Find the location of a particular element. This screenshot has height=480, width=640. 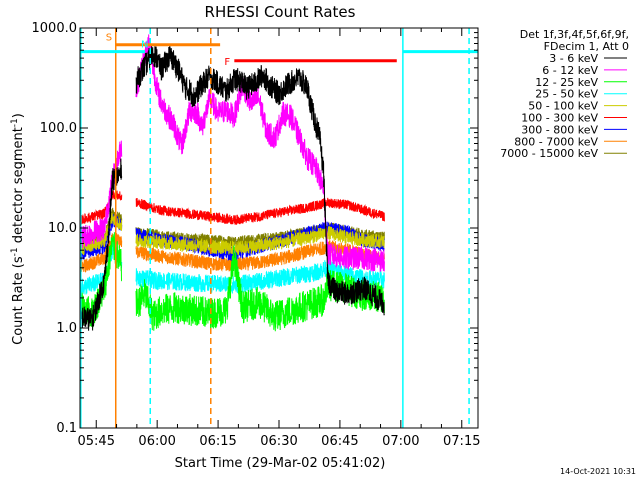

legend-label: 100 - 300 keV is located at coordinates (559, 118).